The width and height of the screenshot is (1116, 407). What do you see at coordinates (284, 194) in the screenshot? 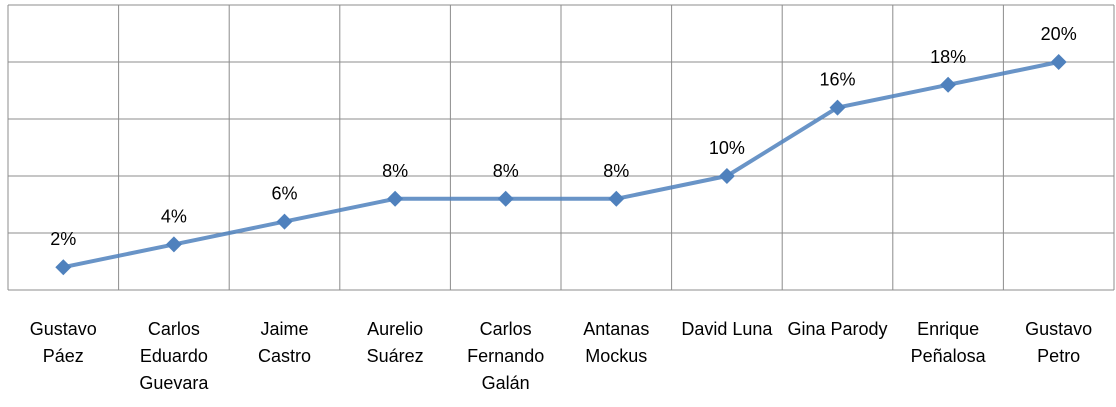
I see `data-label: 6%` at bounding box center [284, 194].